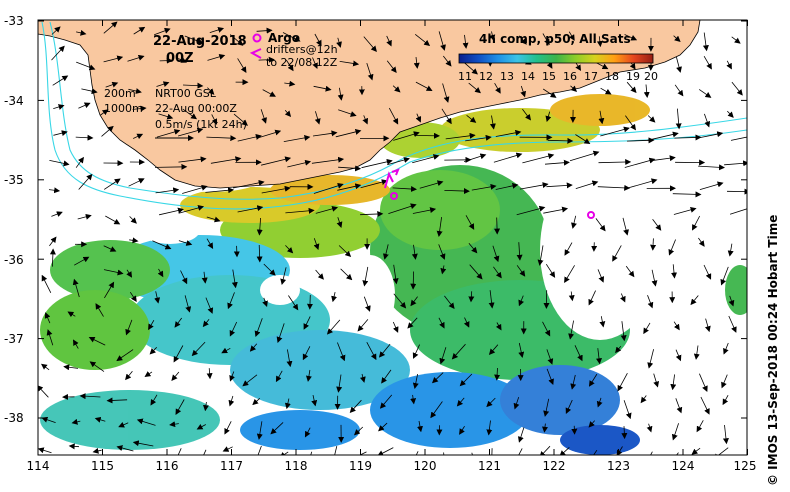 Image resolution: width=790 pixels, height=492 pixels. What do you see at coordinates (120, 93) in the screenshot?
I see `contour-200m-label: 200m` at bounding box center [120, 93].